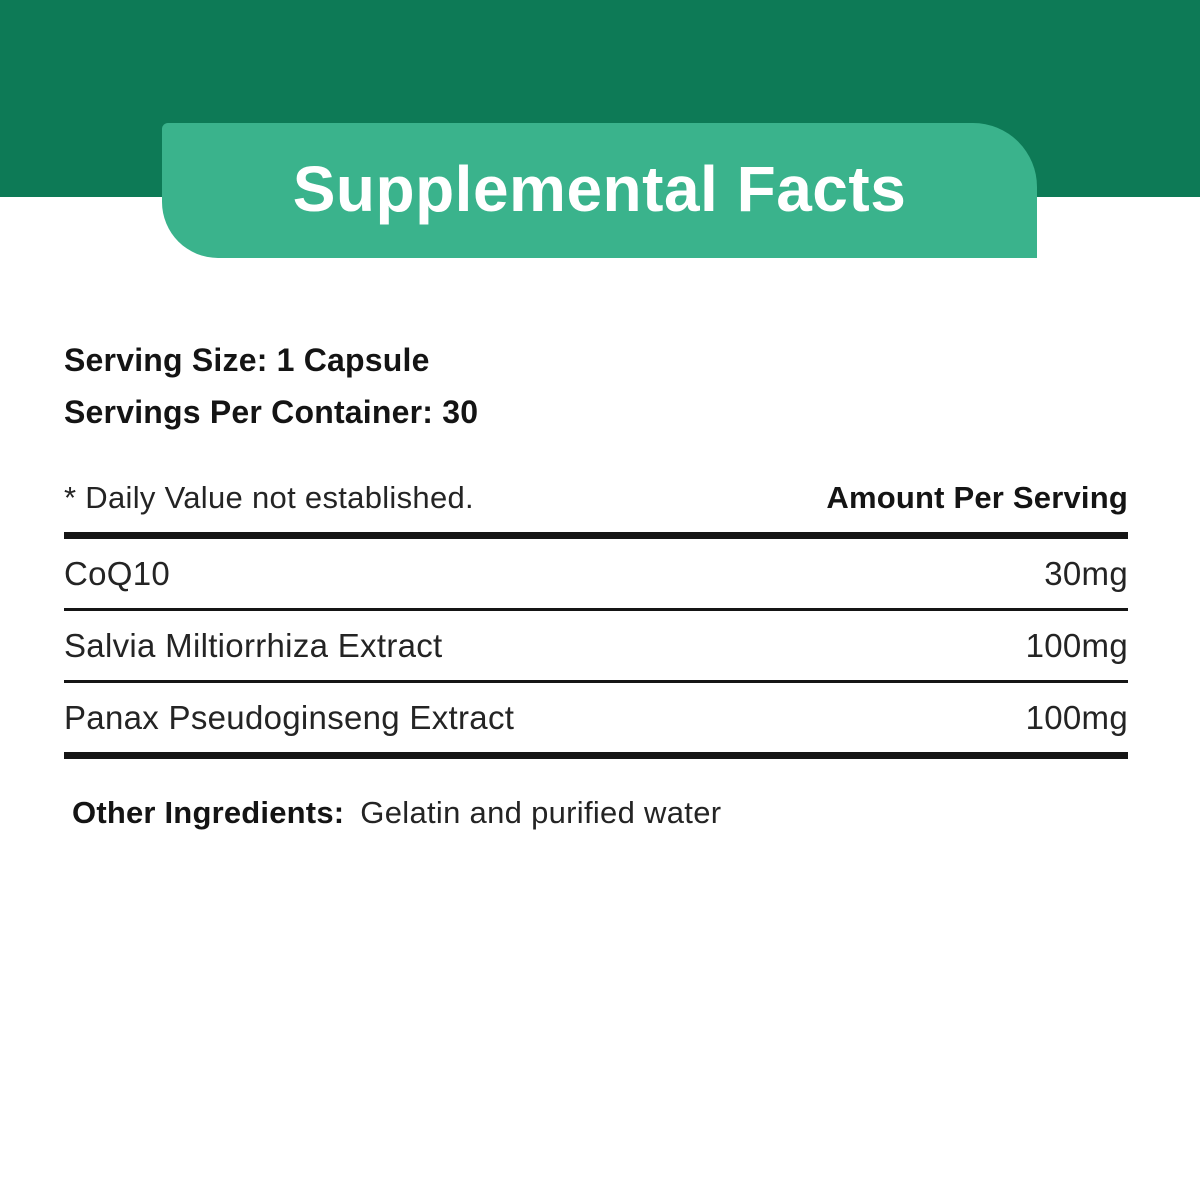 This screenshot has height=1200, width=1200. What do you see at coordinates (596, 573) in the screenshot?
I see `table-row: CoQ10 30mg` at bounding box center [596, 573].